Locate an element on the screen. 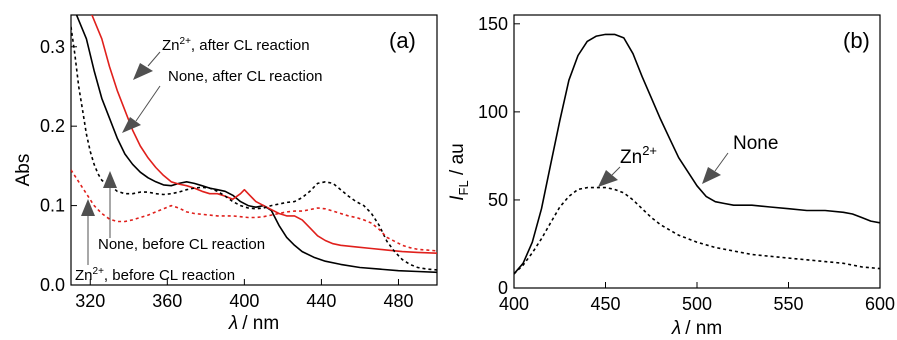  panel-b-arrows is located at coordinates (663, 169).